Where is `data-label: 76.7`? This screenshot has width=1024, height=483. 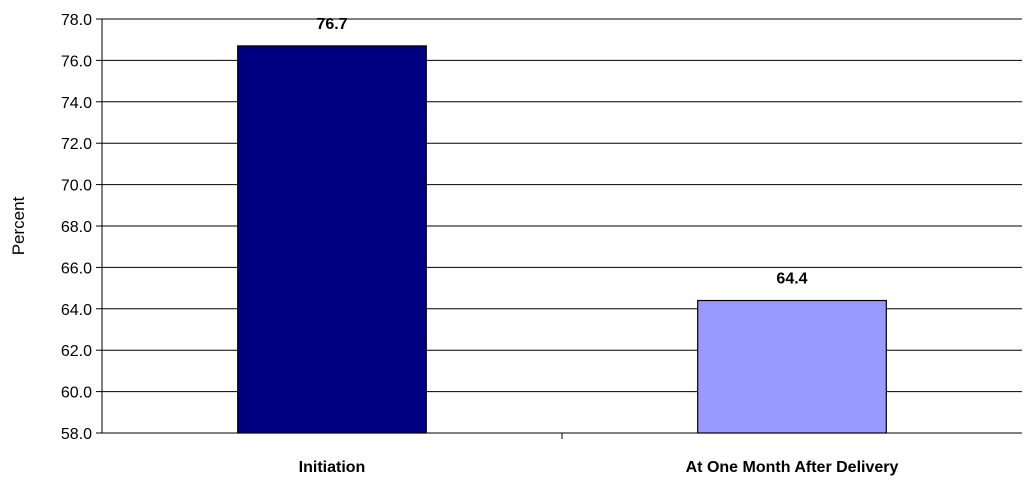 data-label: 76.7 is located at coordinates (331, 24).